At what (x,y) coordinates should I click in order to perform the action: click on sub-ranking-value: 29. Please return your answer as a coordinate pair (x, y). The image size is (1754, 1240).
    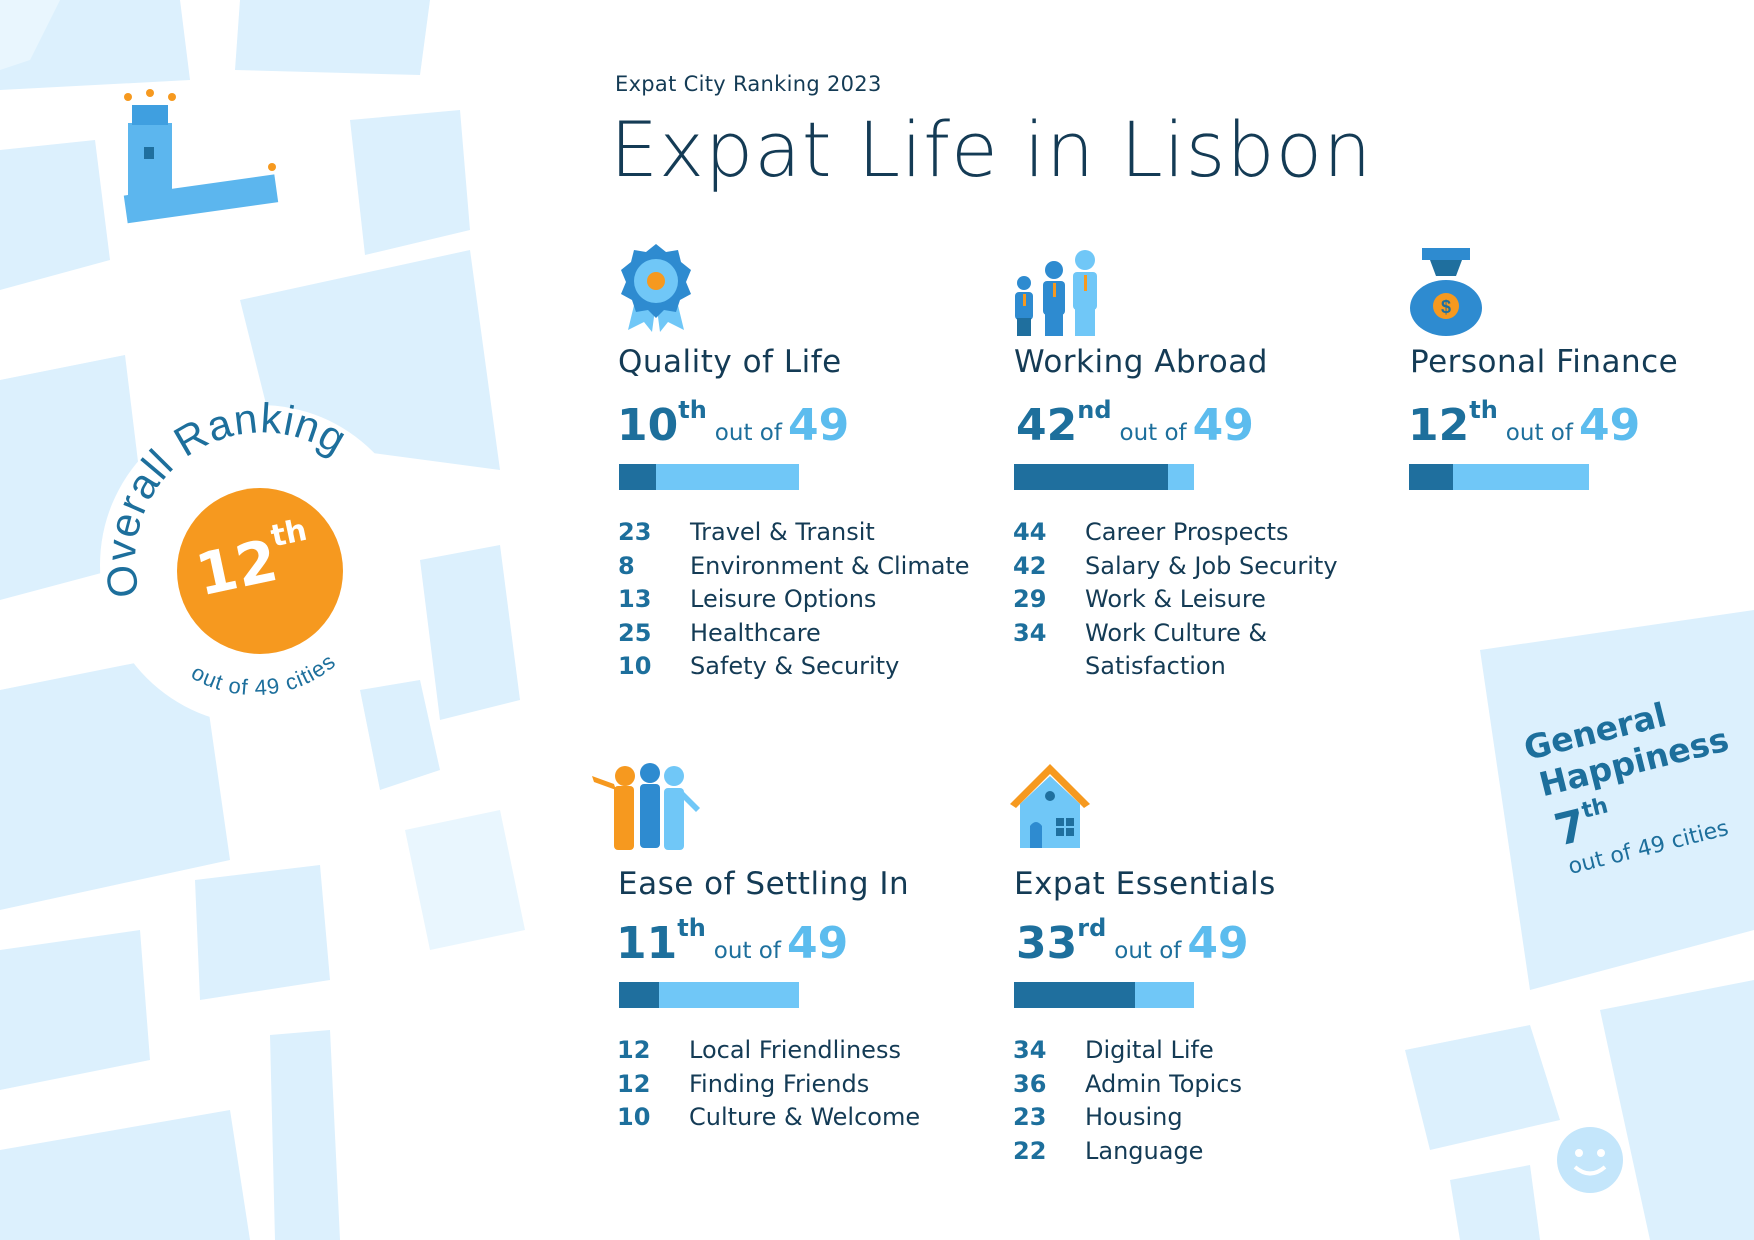
    Looking at the image, I should click on (1030, 599).